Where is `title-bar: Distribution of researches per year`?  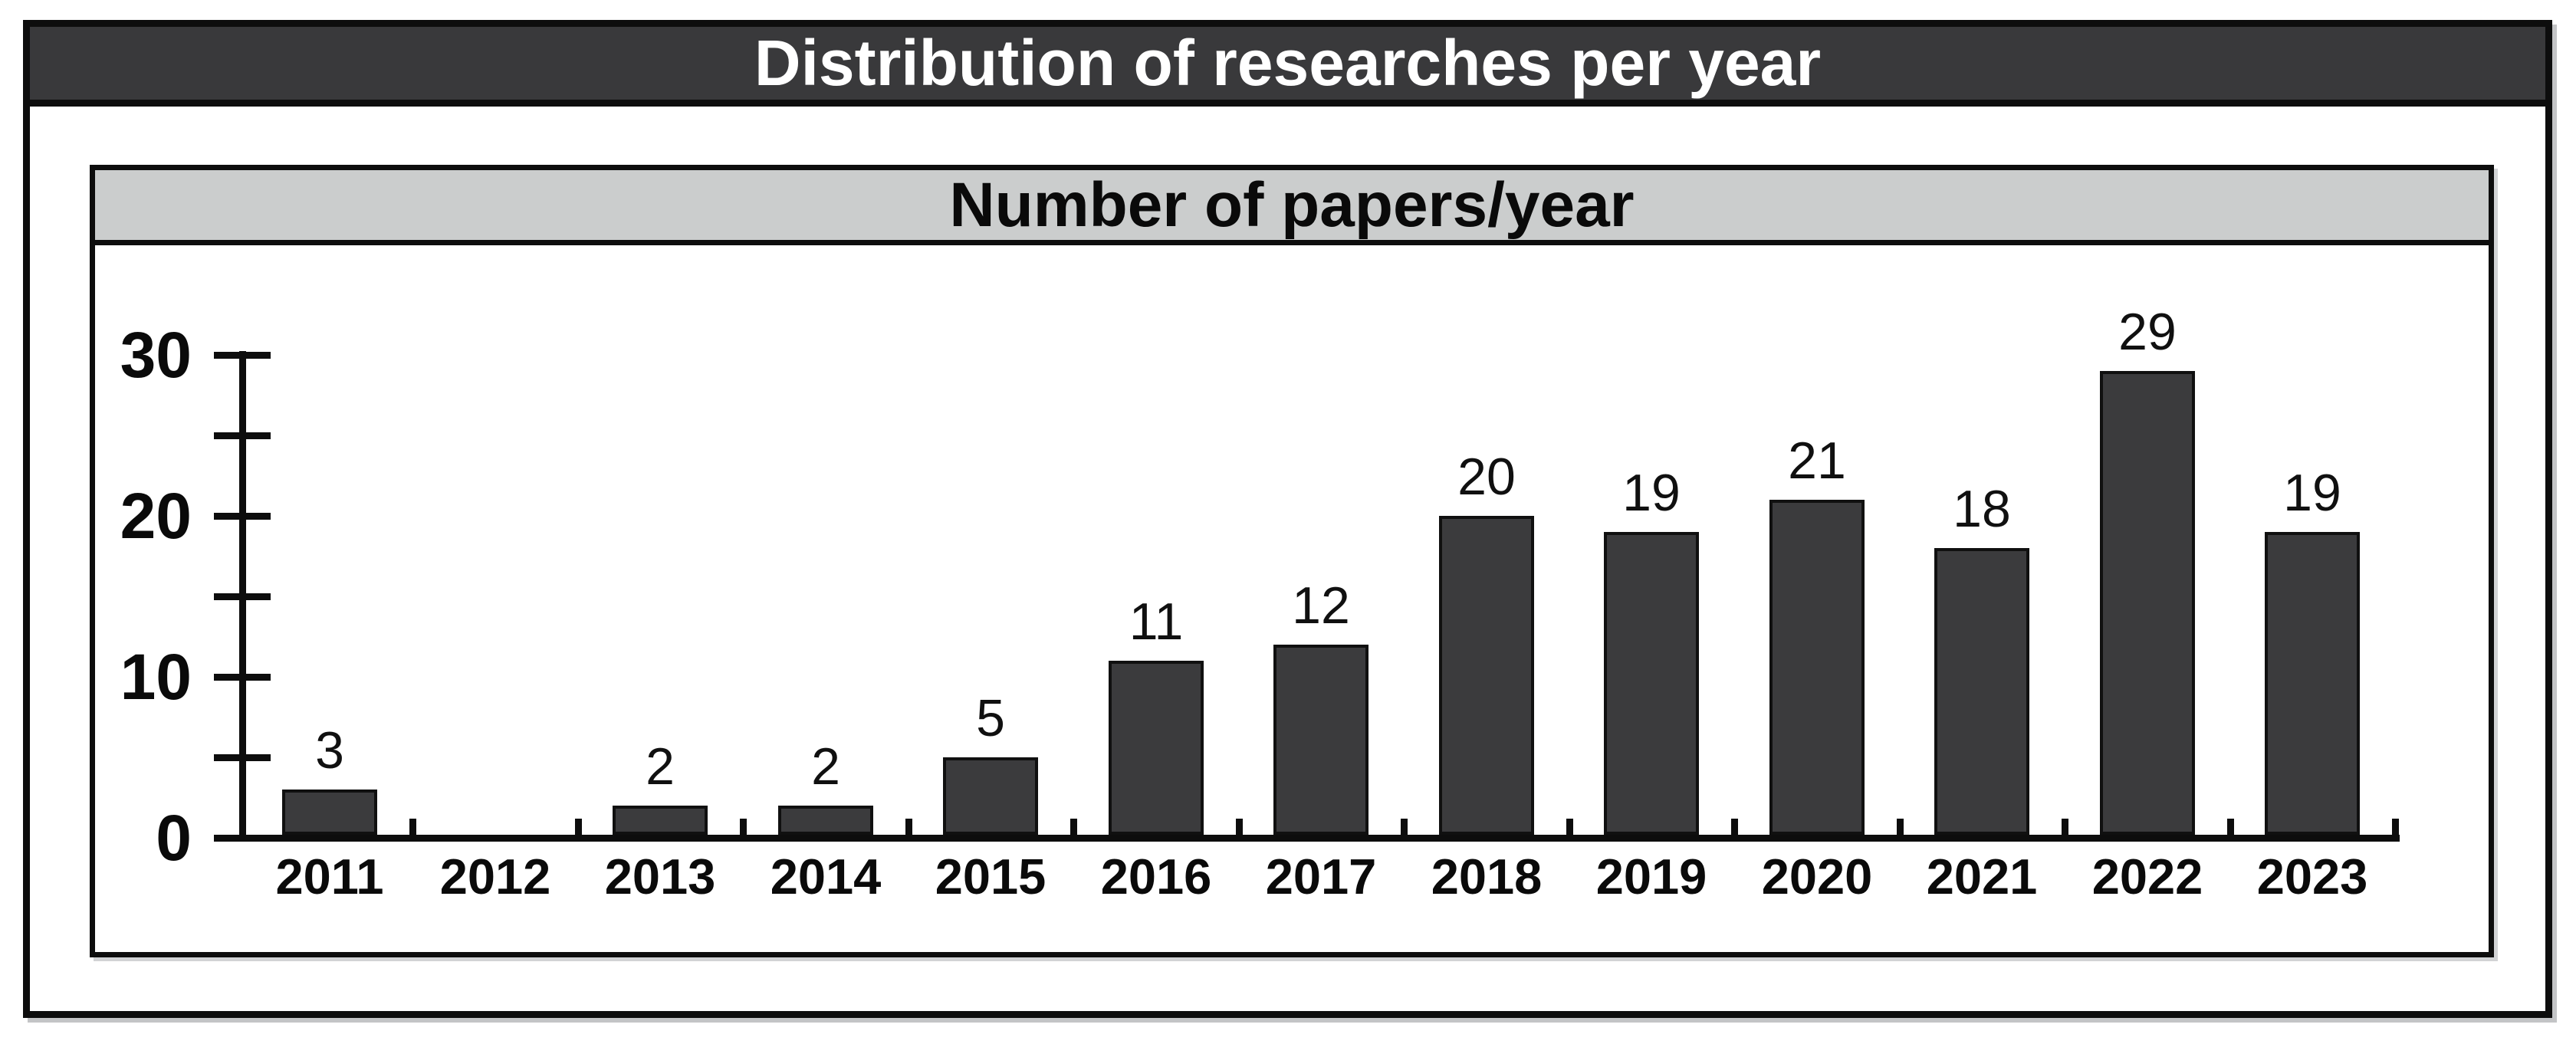 title-bar: Distribution of researches per year is located at coordinates (1287, 67).